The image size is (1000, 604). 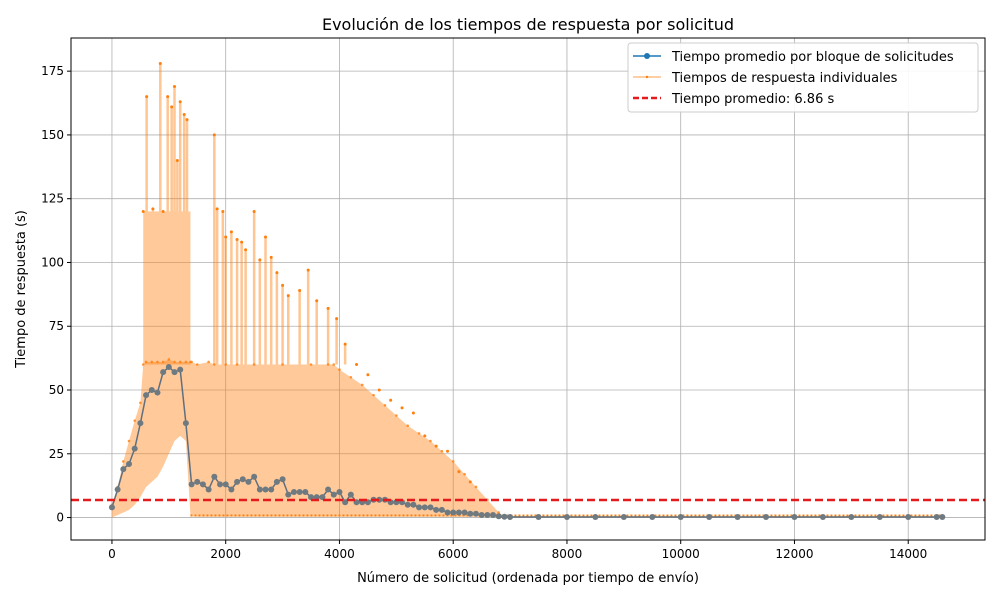 What do you see at coordinates (56, 454) in the screenshot?
I see `y-tick-label: 25` at bounding box center [56, 454].